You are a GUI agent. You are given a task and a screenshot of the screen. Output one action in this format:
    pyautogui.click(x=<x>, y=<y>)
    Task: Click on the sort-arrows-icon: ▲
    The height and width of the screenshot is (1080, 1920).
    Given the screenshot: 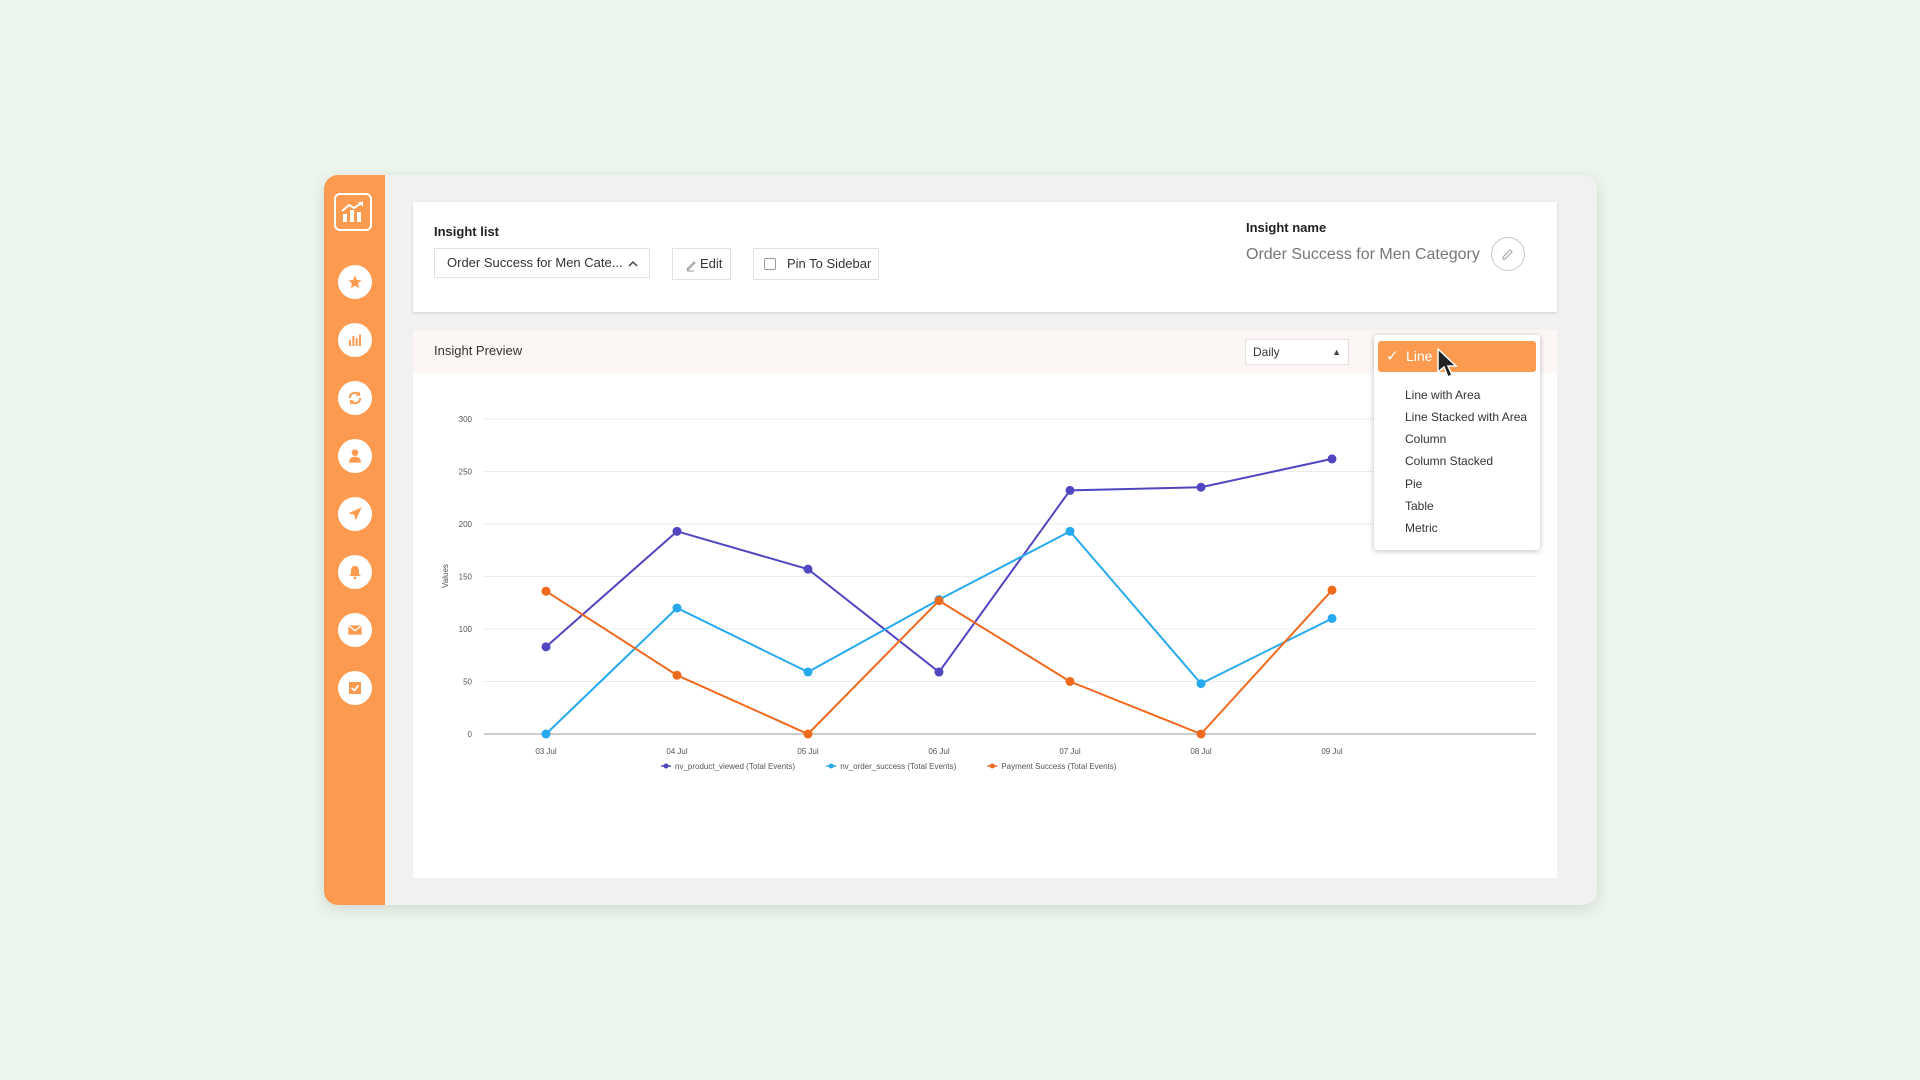 What is the action you would take?
    pyautogui.click(x=1336, y=352)
    